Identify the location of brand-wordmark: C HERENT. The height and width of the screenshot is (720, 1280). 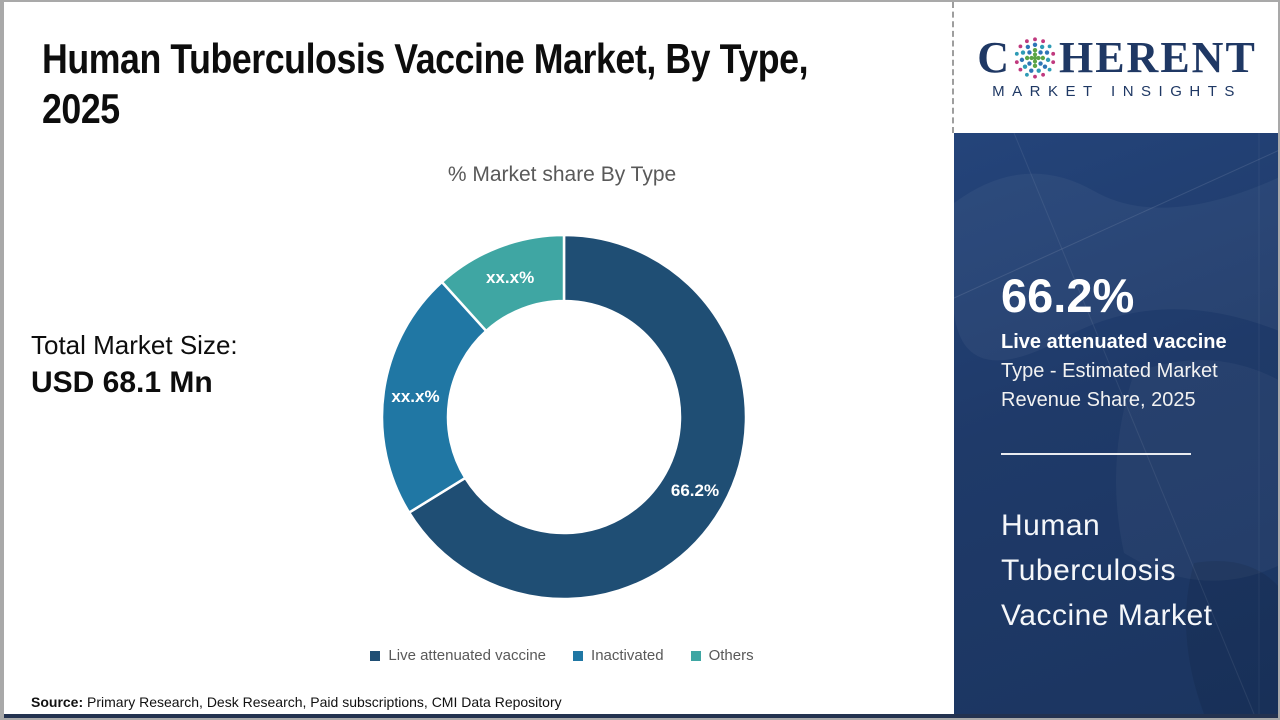
(1117, 57).